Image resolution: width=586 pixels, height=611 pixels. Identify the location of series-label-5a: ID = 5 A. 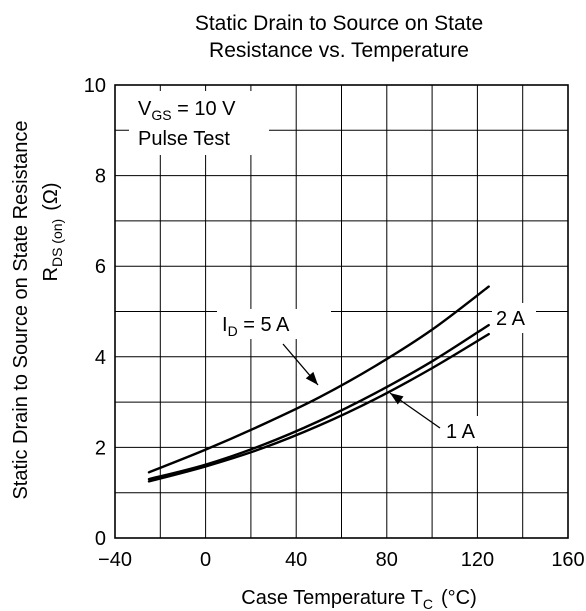
(256, 326).